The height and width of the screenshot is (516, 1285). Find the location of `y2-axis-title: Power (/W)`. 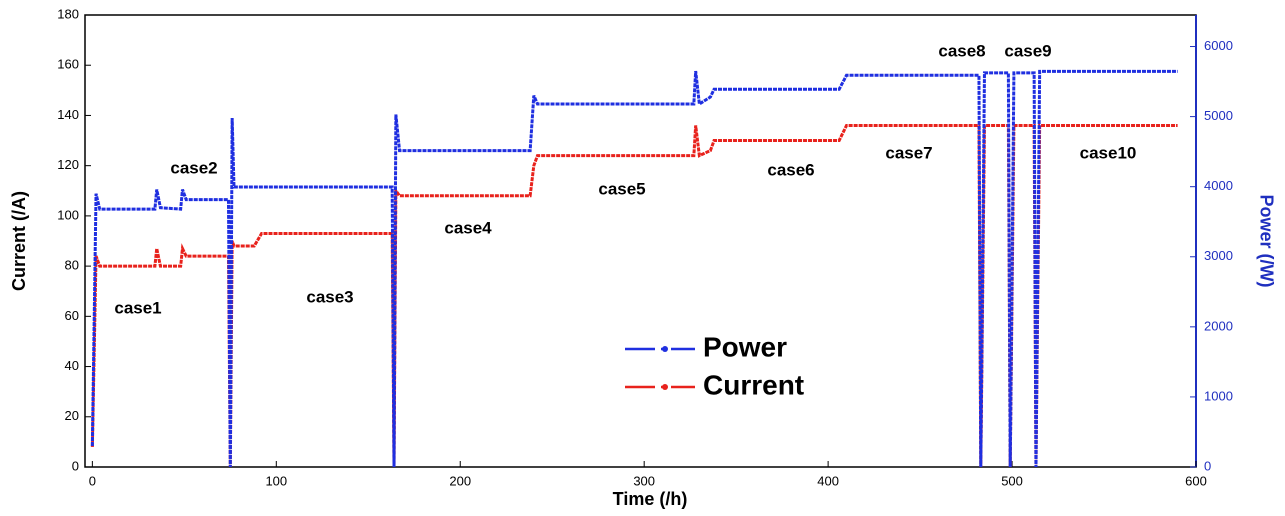

y2-axis-title: Power (/W) is located at coordinates (1266, 241).